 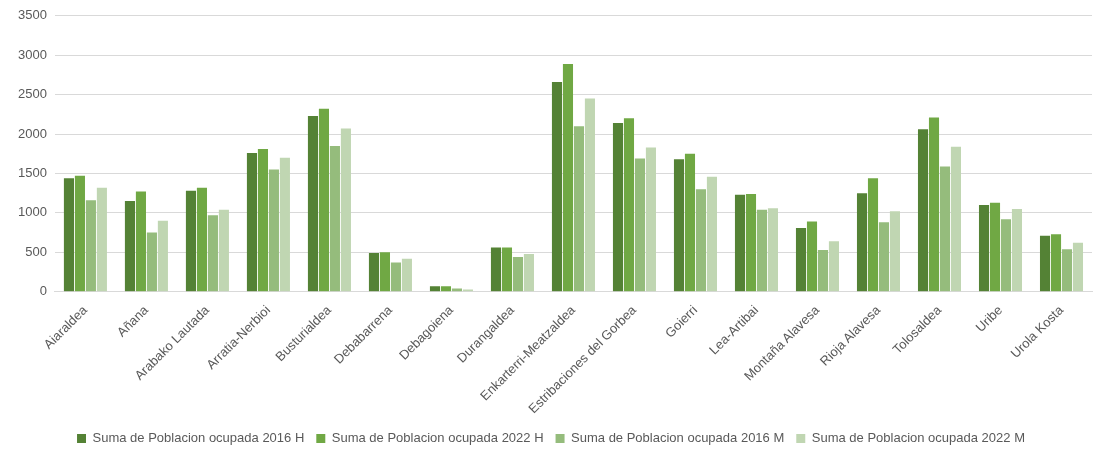 I want to click on y-tick-label: 2500, so click(x=32, y=94).